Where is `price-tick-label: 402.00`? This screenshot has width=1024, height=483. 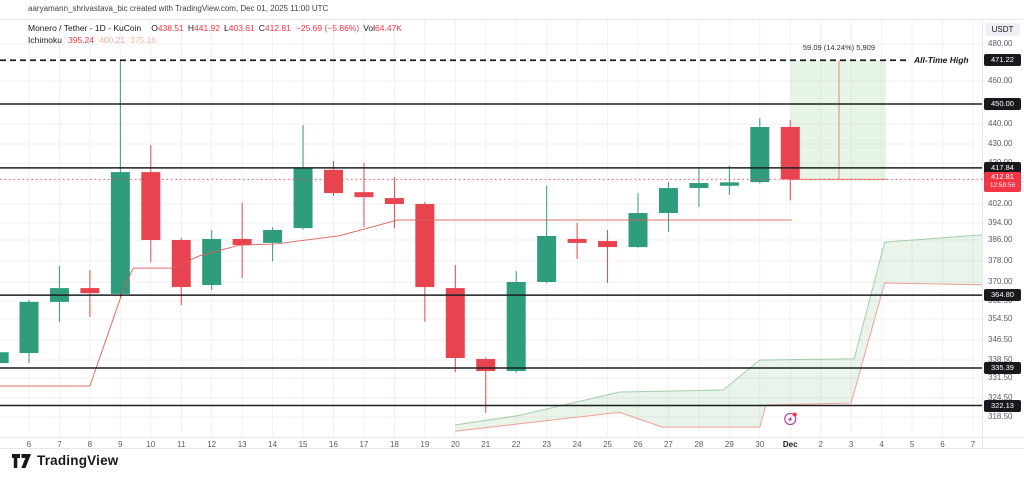
price-tick-label: 402.00 is located at coordinates (1000, 203).